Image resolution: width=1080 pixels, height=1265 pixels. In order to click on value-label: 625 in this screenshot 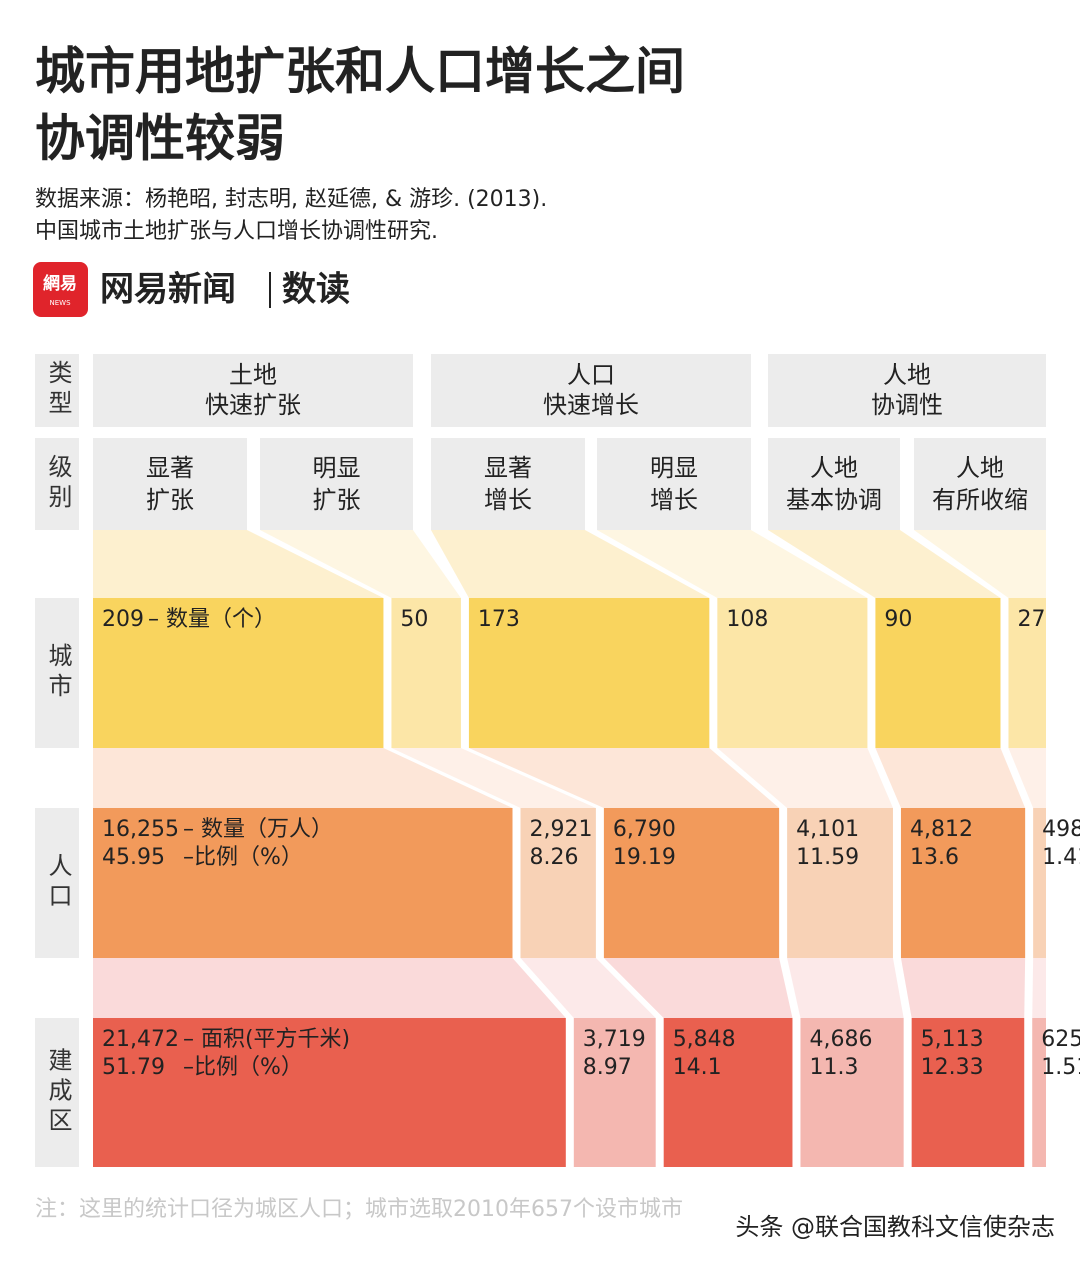, I will do `click(1060, 1039)`.